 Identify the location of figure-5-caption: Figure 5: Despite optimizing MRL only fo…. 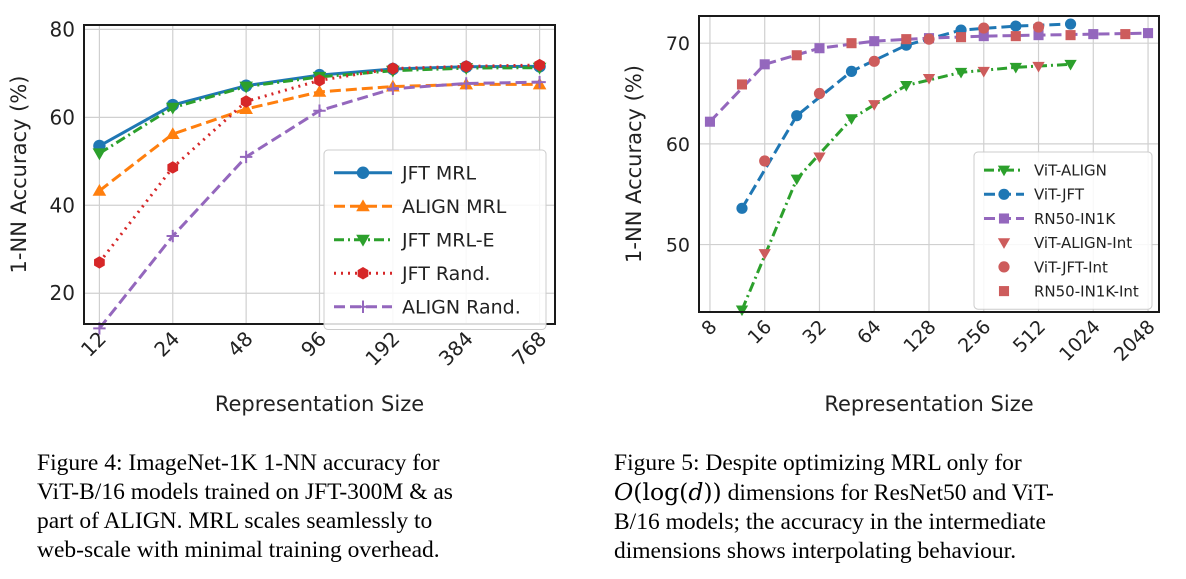
(894, 507).